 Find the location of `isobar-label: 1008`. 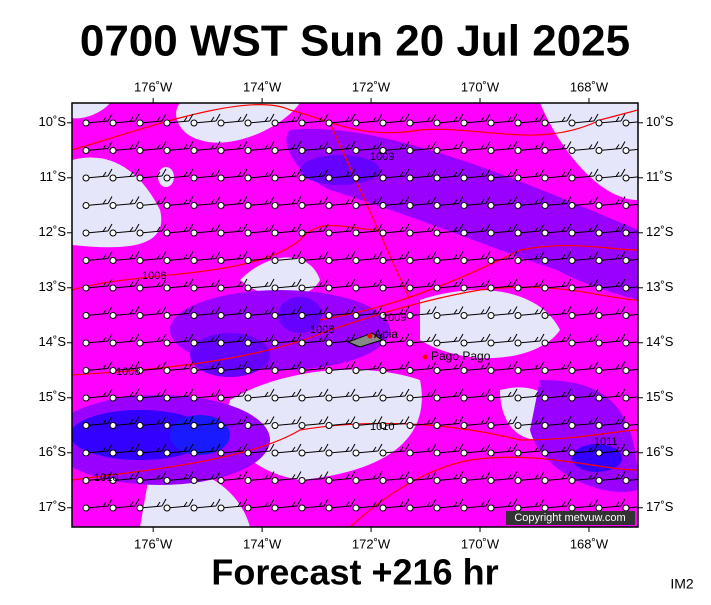

isobar-label: 1008 is located at coordinates (154, 276).